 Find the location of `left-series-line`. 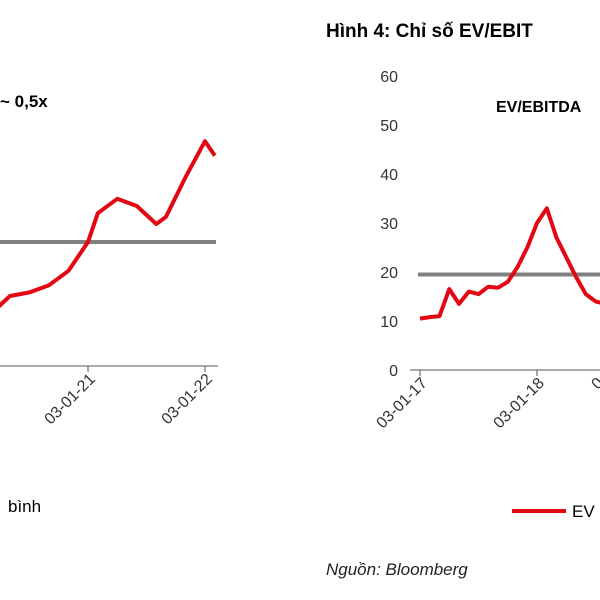

left-series-line is located at coordinates (108, 223).